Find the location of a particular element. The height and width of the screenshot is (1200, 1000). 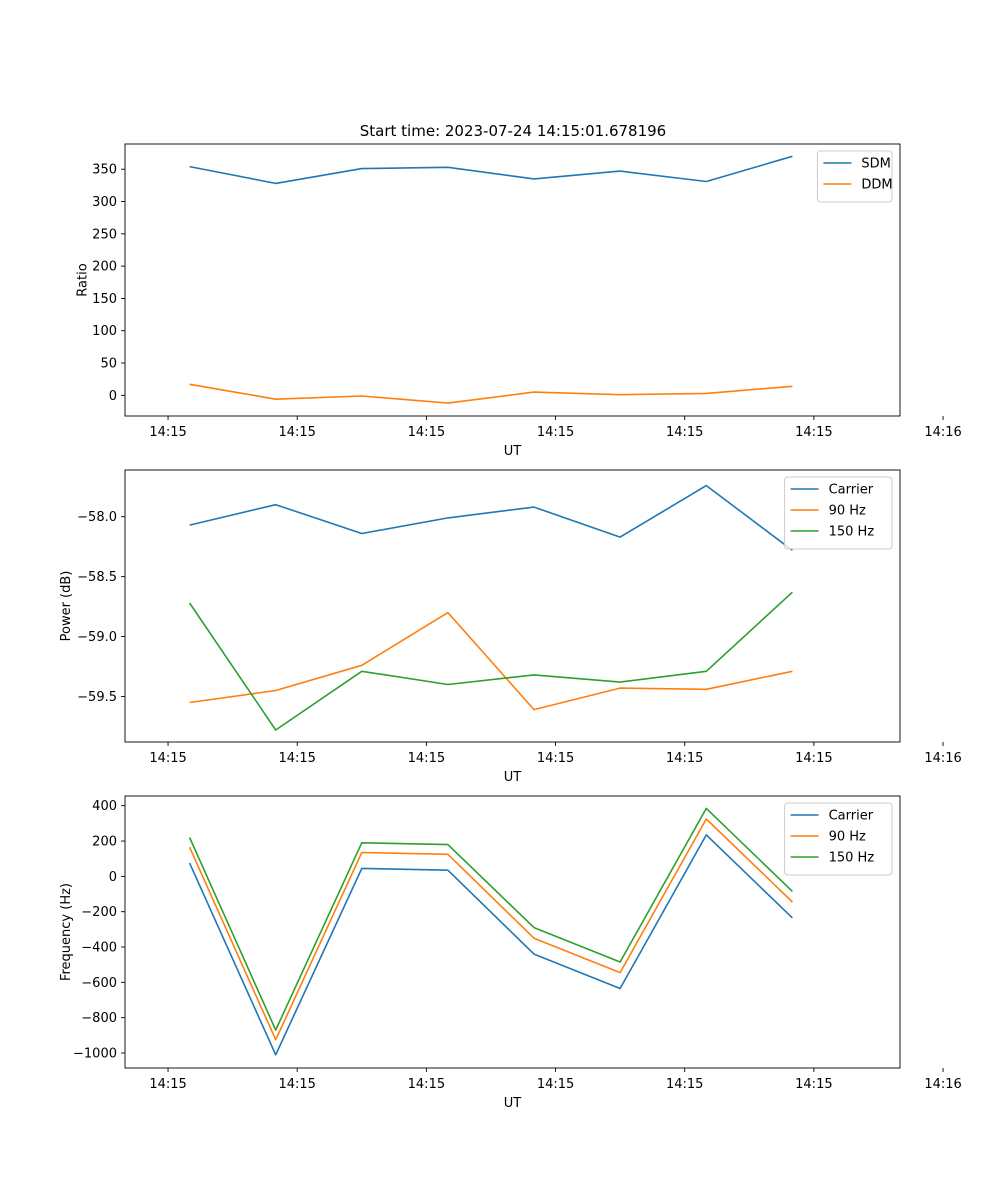

panel-2-y-tick-label: −200 is located at coordinates (99, 912).